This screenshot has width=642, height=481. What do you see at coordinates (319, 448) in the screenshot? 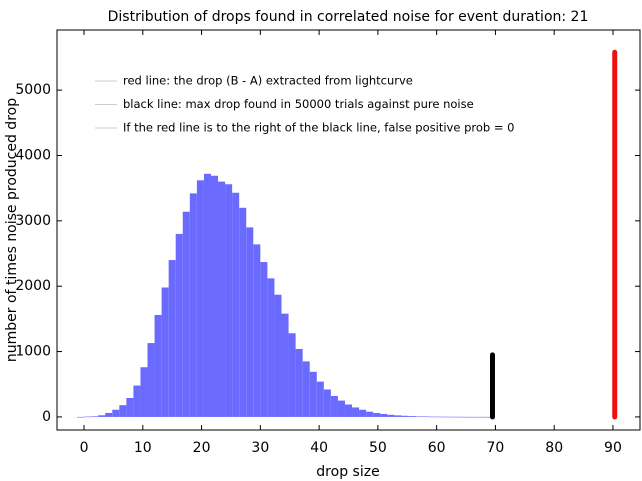
I see `x-tick-label: 40` at bounding box center [319, 448].